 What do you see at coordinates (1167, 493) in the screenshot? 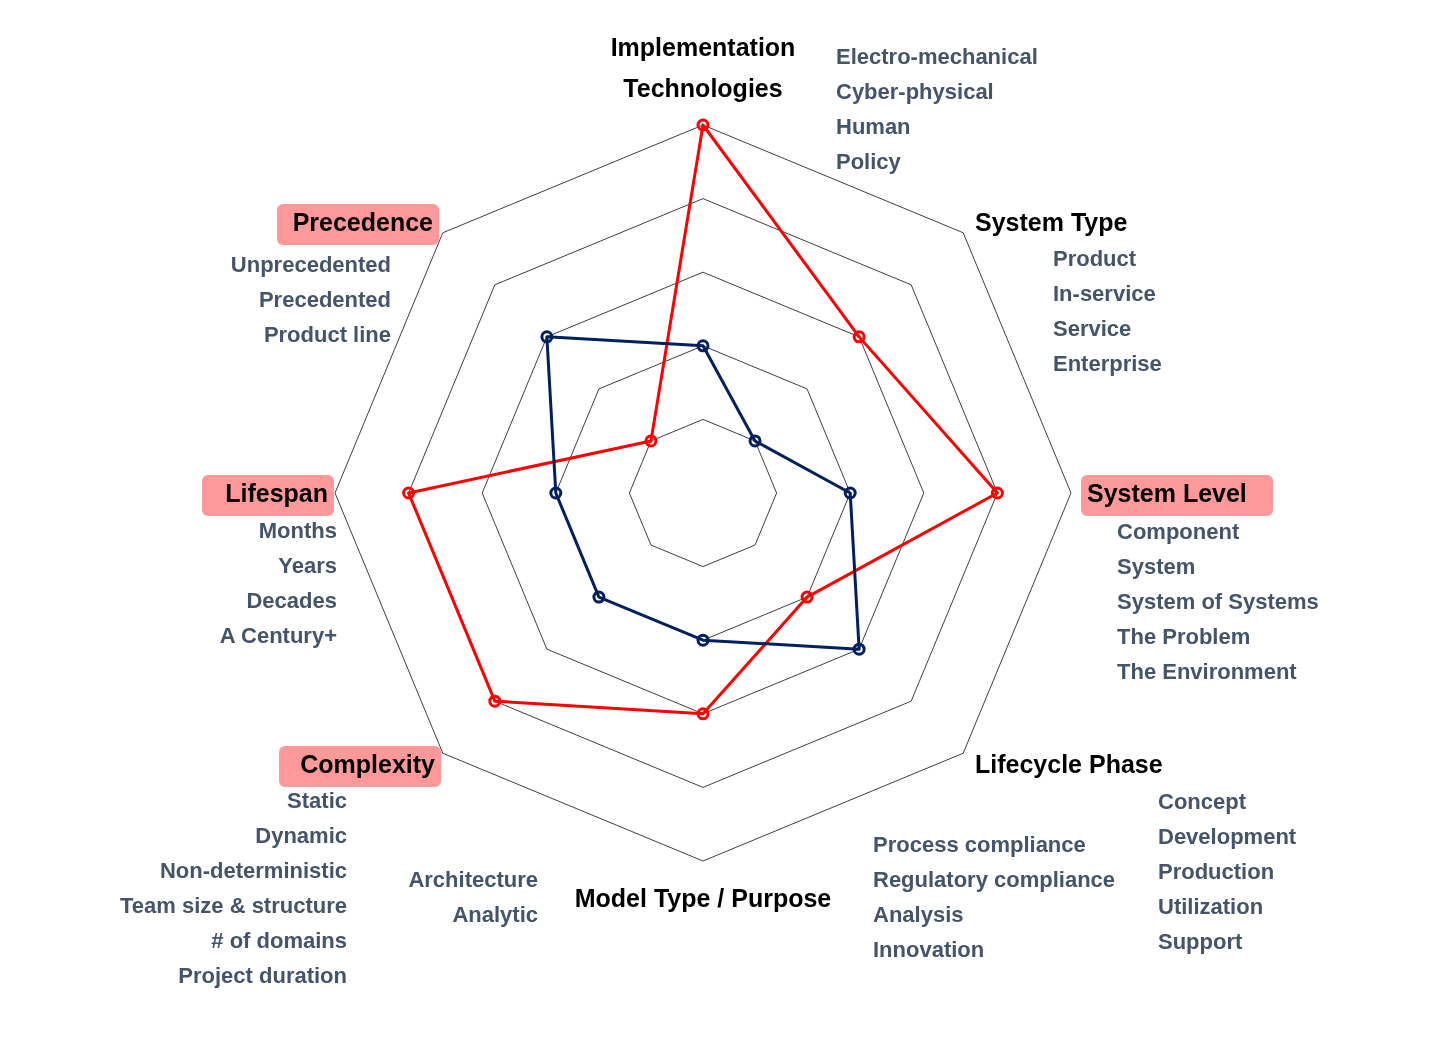
I see `spoke-label: System Level` at bounding box center [1167, 493].